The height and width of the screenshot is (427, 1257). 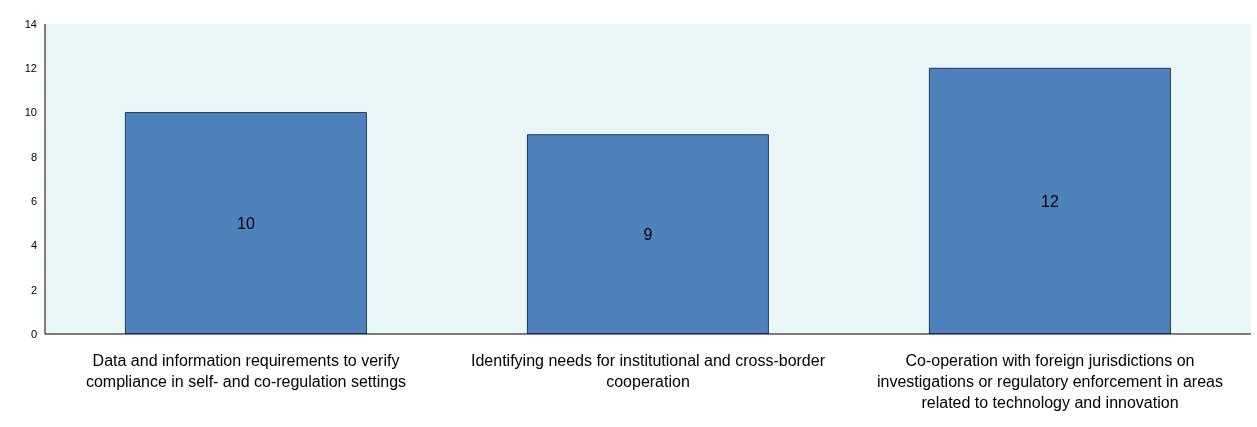 I want to click on x-tick-label: Identifying needs for institutional and cross-border cooperation, so click(x=648, y=371).